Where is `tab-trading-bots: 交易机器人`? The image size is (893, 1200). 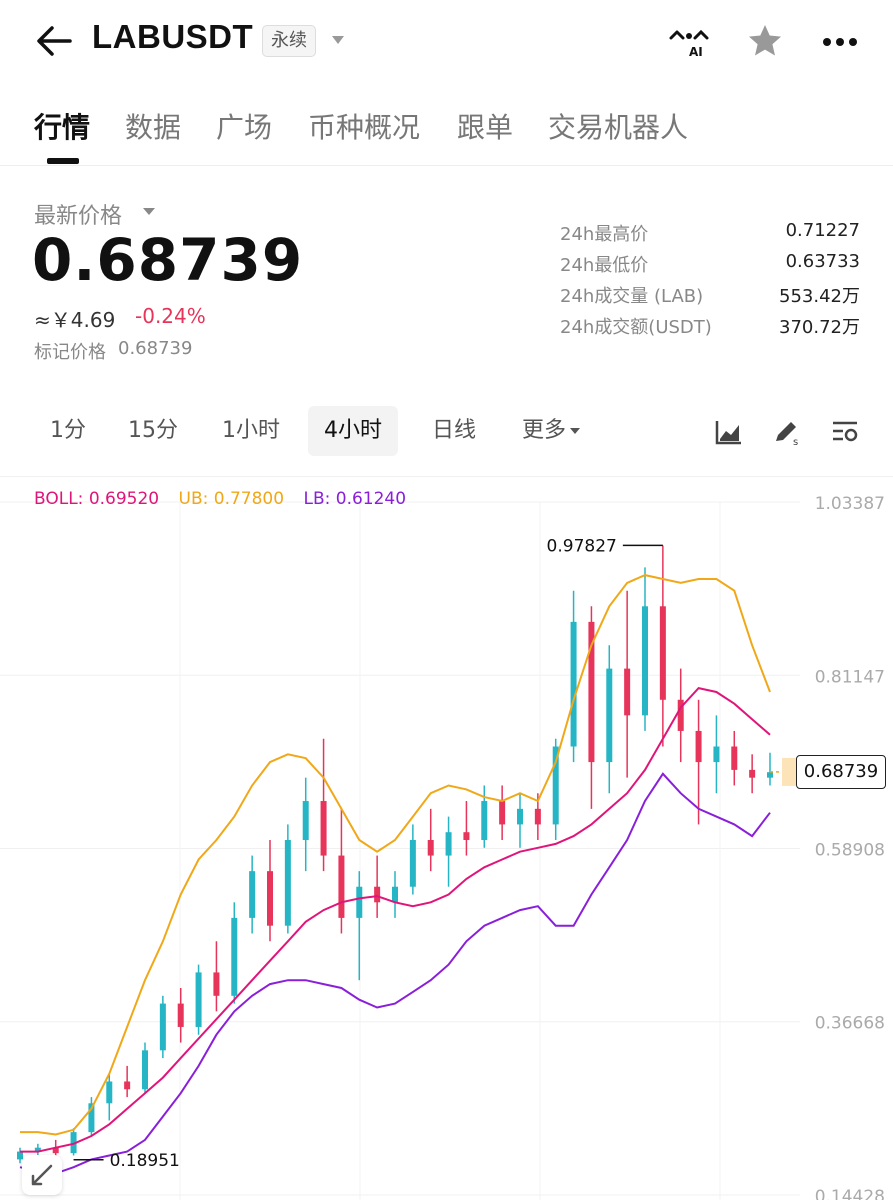 tab-trading-bots: 交易机器人 is located at coordinates (618, 127).